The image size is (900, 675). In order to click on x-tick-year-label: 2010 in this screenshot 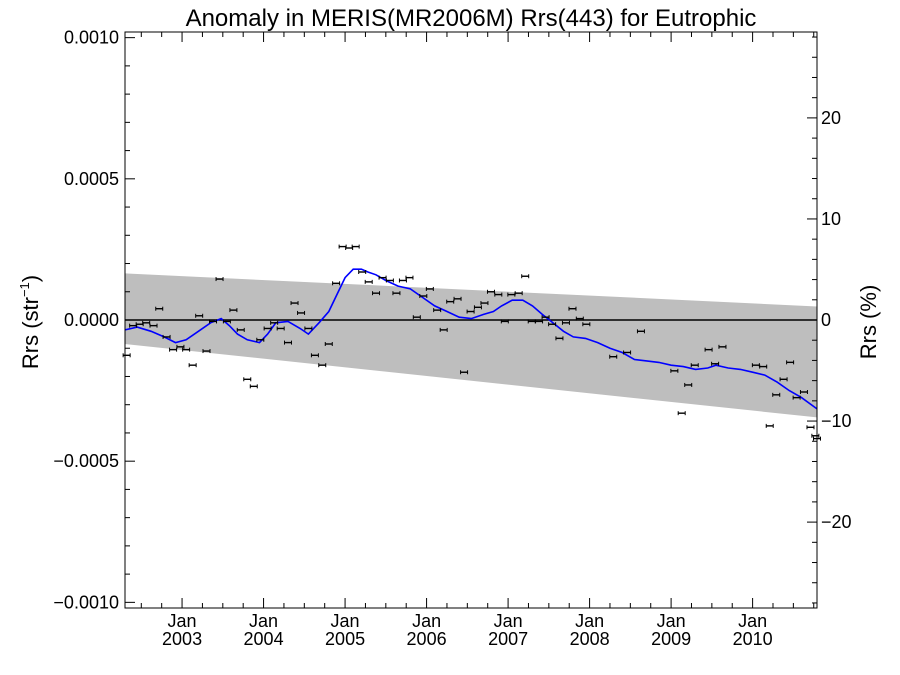, I will do `click(753, 639)`.